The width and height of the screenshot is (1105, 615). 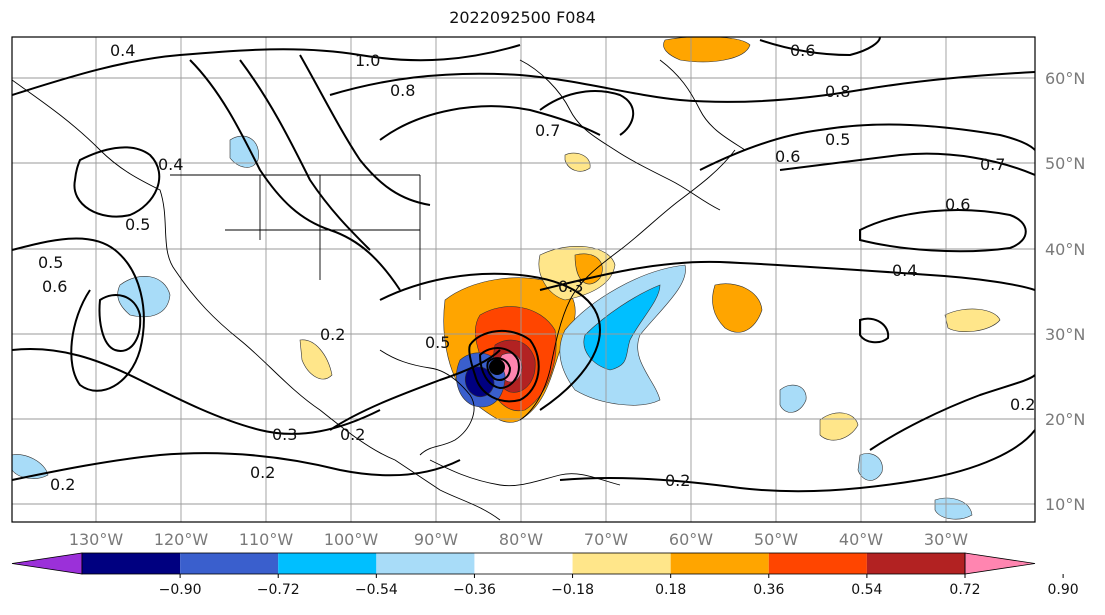 I want to click on lon-label: 130°W, so click(x=96, y=539).